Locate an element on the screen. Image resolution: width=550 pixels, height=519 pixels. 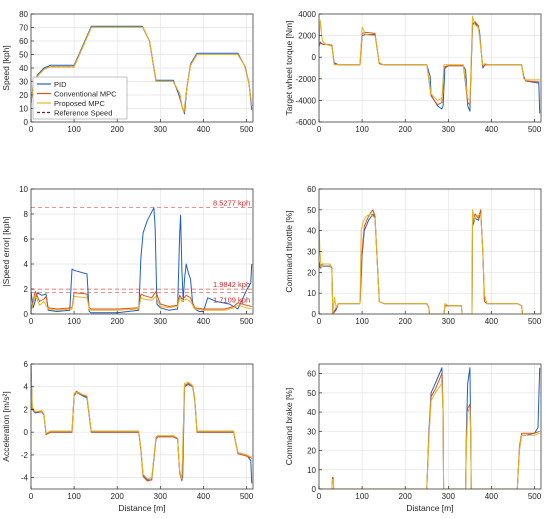
legend-label: Proposed MPC is located at coordinates (79, 103).